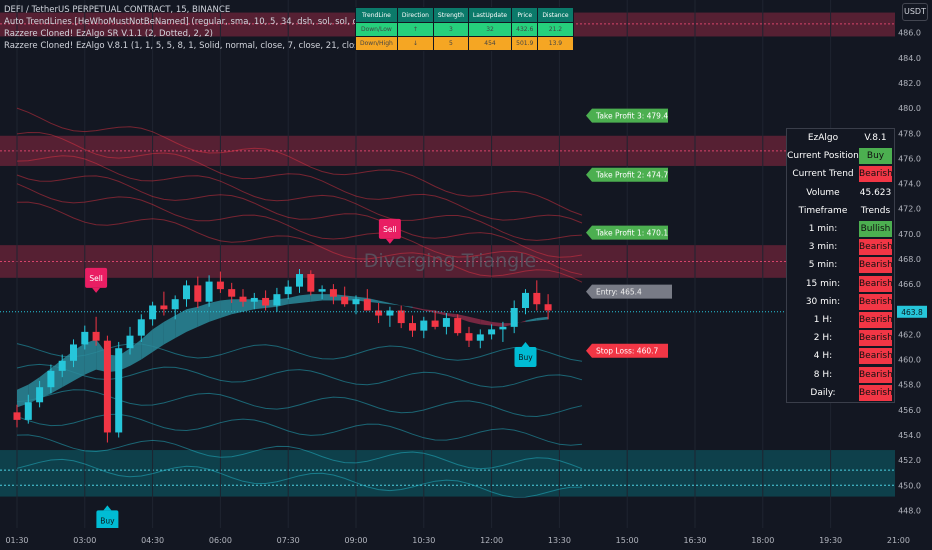  Describe the element at coordinates (415, 43) in the screenshot. I see `table-cell: ↓` at that location.